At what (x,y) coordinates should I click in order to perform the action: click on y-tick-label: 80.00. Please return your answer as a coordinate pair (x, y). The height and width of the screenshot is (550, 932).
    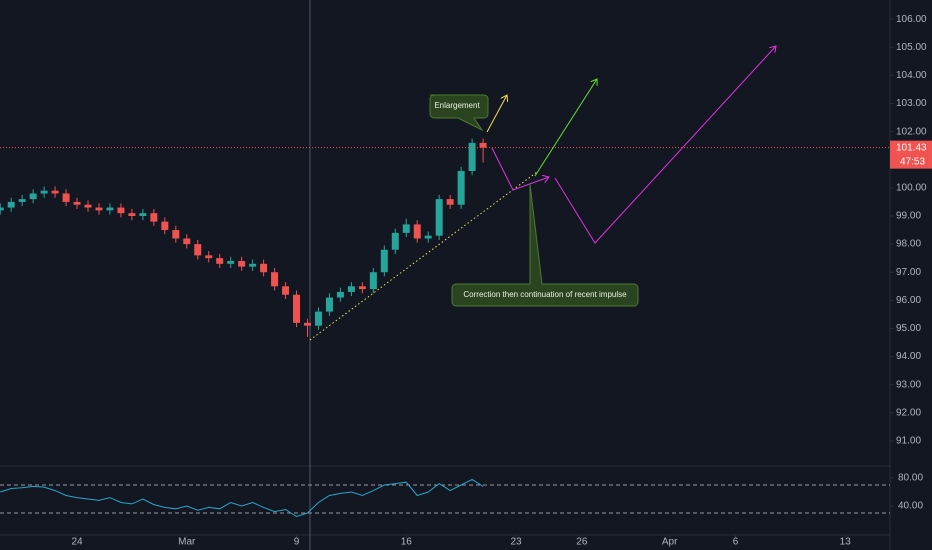
    Looking at the image, I should click on (910, 478).